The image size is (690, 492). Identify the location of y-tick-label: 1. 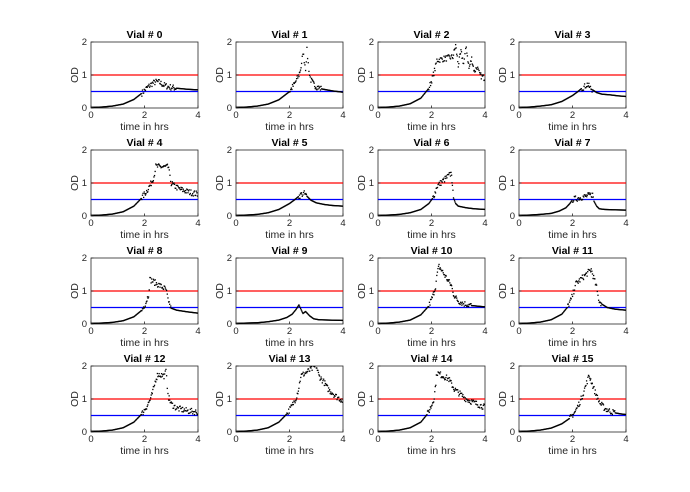
(229, 291).